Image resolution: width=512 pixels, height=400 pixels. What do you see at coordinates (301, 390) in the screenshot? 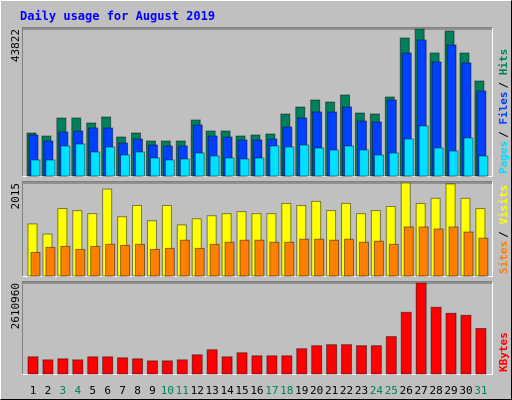
I see `x-tick-label: 19` at bounding box center [301, 390].